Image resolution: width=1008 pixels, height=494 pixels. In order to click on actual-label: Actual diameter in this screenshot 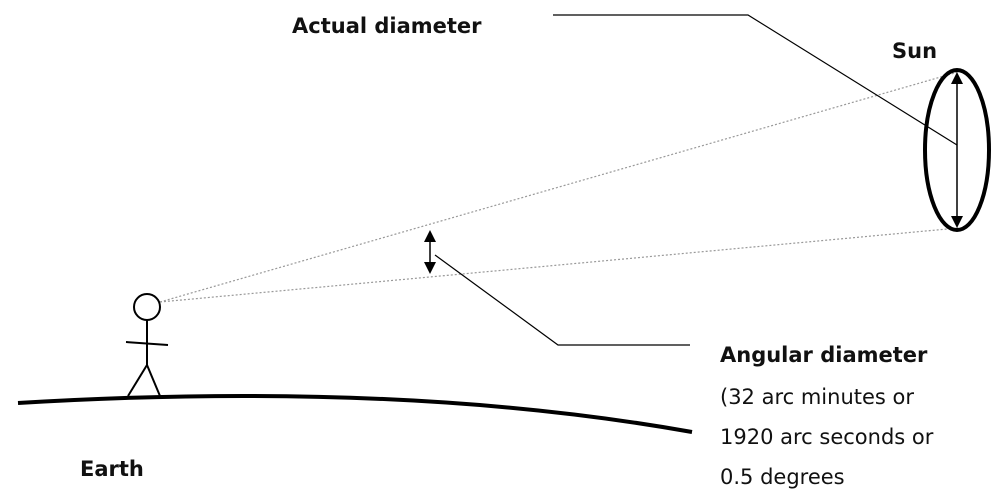, I will do `click(387, 26)`.